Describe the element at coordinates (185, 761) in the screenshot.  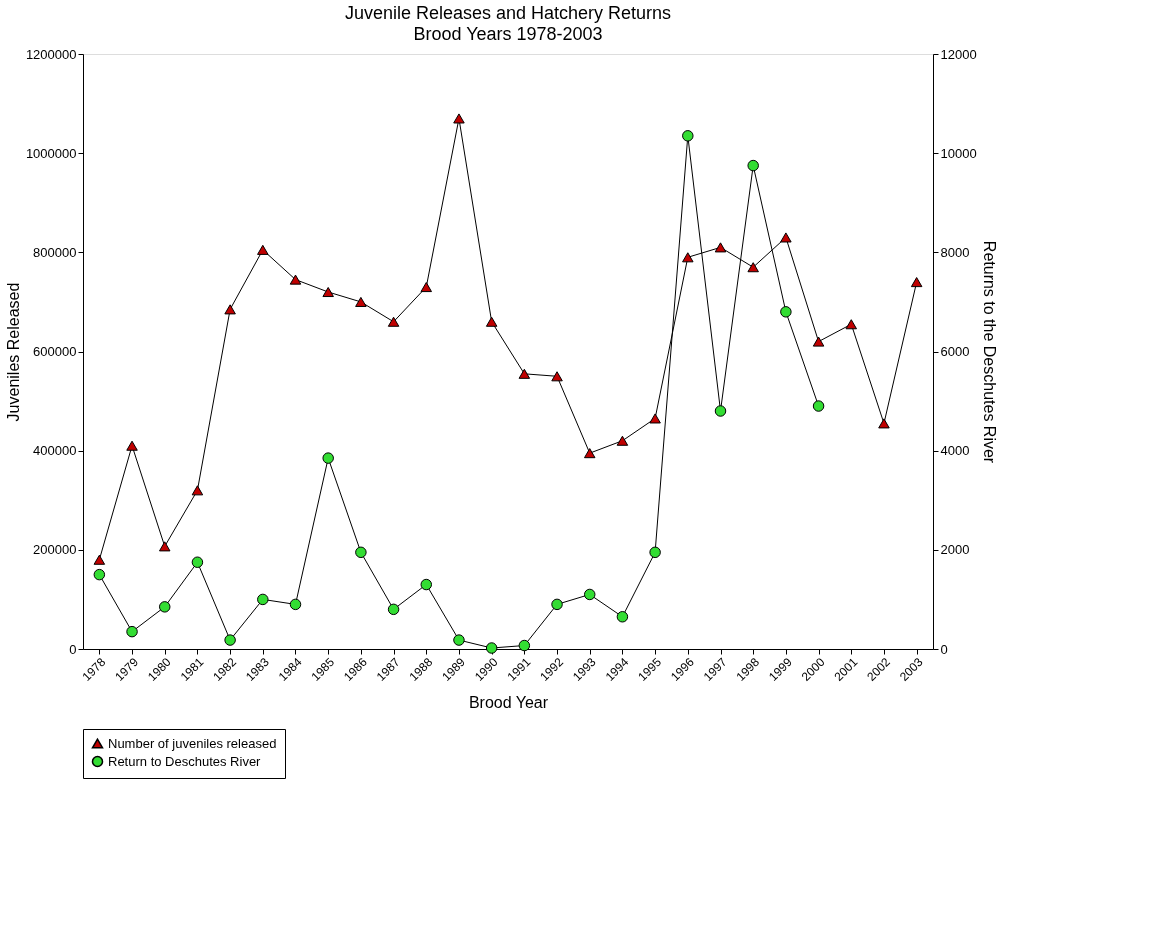
I see `legend-label: Return to Deschutes River` at that location.